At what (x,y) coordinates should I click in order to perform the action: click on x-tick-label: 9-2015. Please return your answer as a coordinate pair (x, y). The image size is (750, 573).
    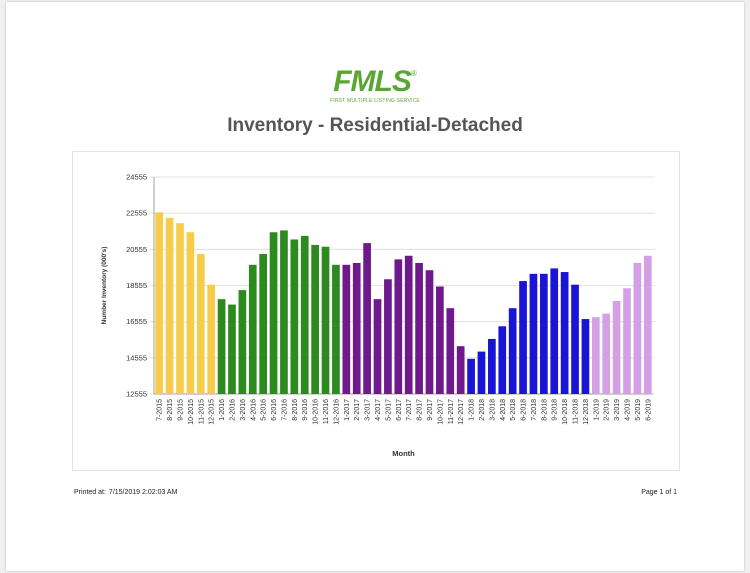
    Looking at the image, I should click on (180, 410).